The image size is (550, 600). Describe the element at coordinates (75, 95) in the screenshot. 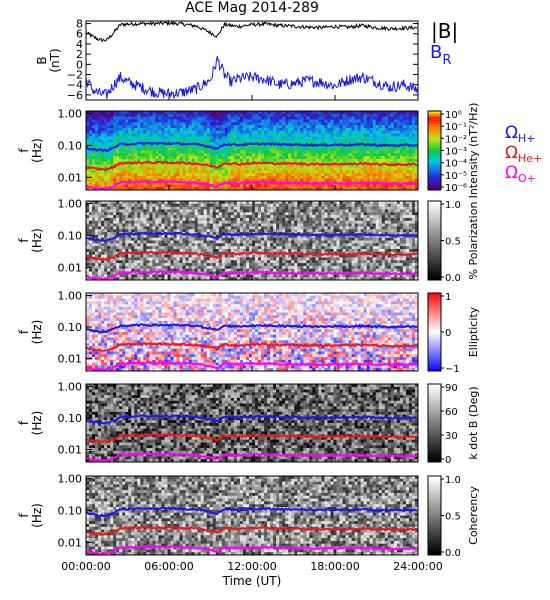

I see `field-ytick-label: −6` at that location.